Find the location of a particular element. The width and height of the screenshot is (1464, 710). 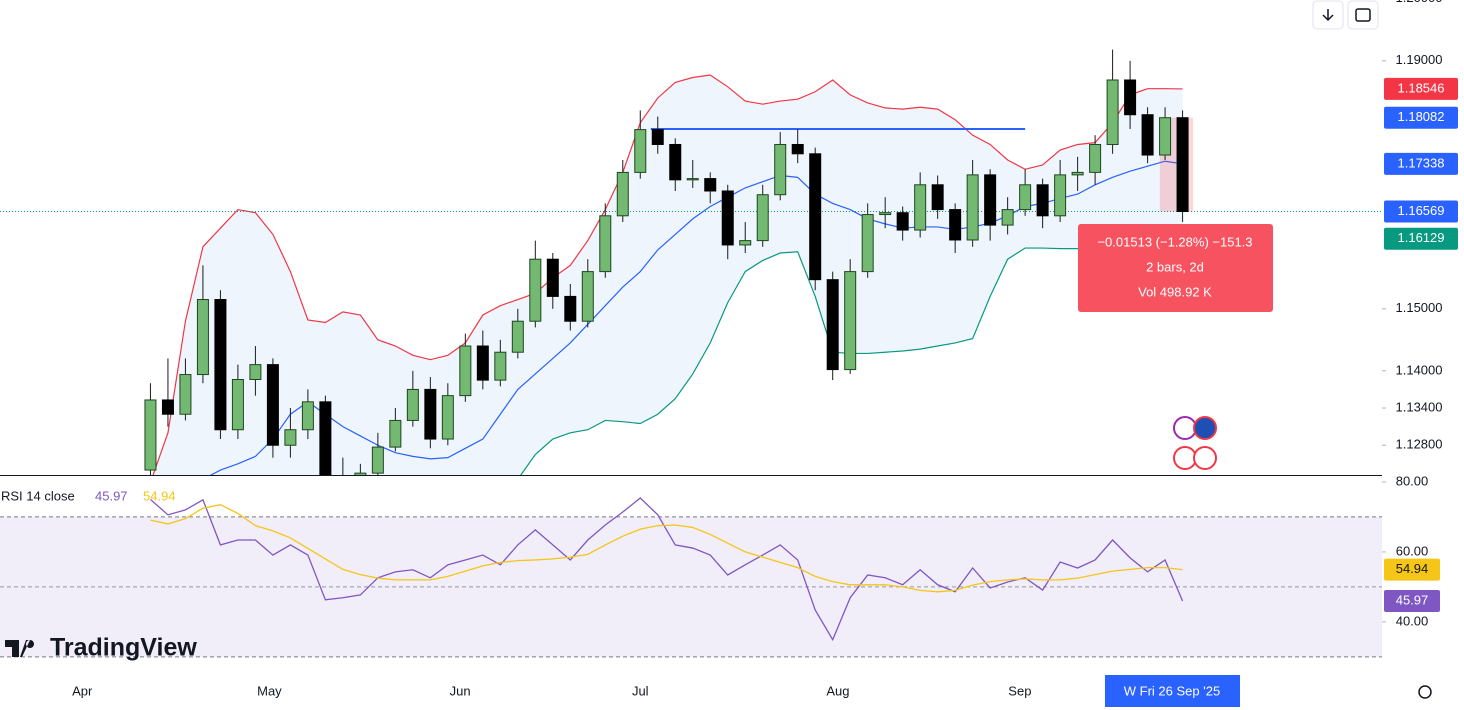

price-tag-label: 1.16569 is located at coordinates (1421, 210).